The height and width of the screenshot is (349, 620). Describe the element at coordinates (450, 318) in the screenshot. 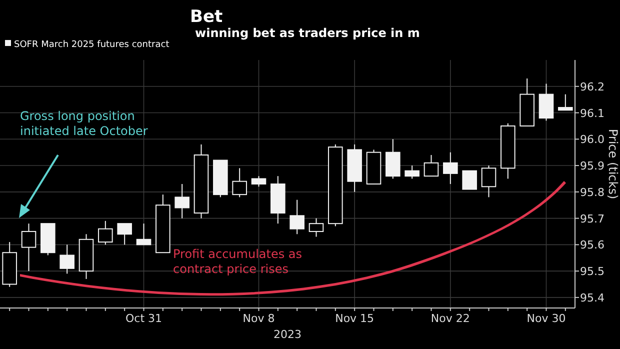

I see `x-tick-label: Nov 22` at that location.